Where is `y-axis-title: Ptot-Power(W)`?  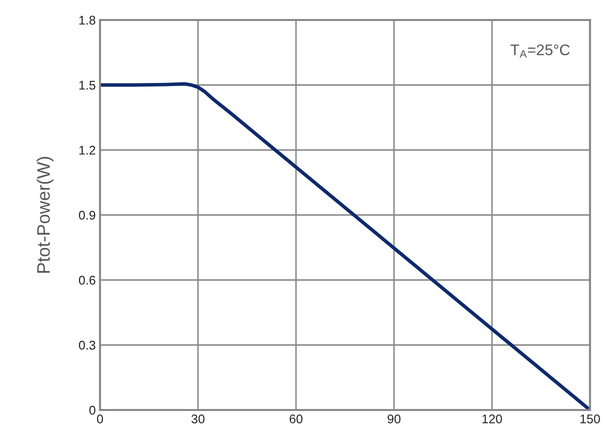 y-axis-title: Ptot-Power(W) is located at coordinates (45, 214).